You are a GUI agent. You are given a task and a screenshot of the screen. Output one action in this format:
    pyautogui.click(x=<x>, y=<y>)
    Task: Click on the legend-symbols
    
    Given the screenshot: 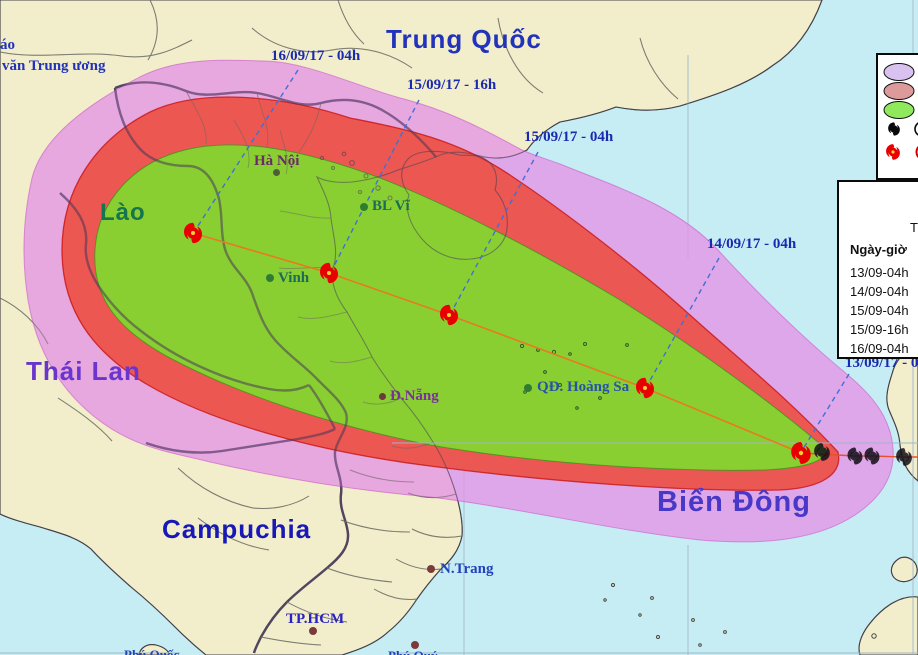 What is the action you would take?
    pyautogui.click(x=900, y=111)
    